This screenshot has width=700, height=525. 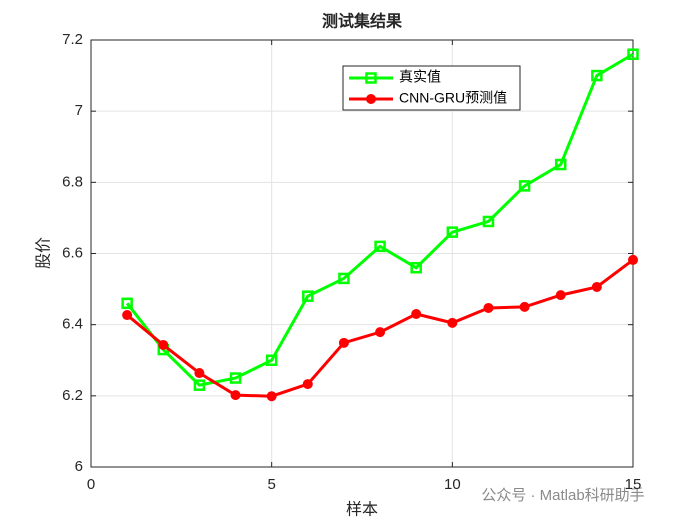 What do you see at coordinates (72, 395) in the screenshot?
I see `y-tick-label: 6.2` at bounding box center [72, 395].